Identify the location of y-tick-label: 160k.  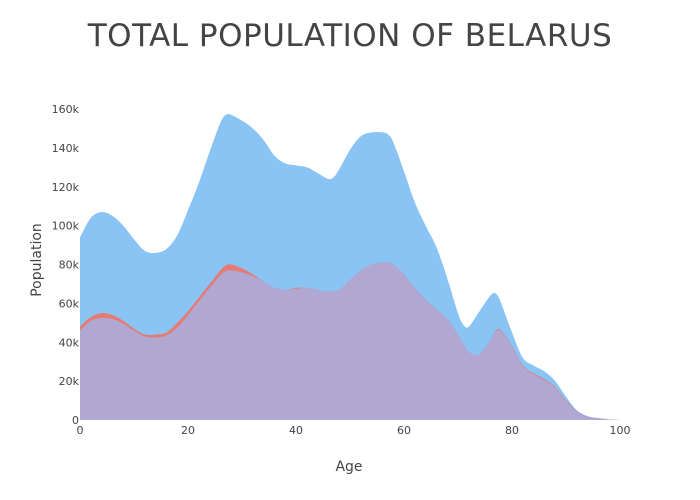
(66, 109).